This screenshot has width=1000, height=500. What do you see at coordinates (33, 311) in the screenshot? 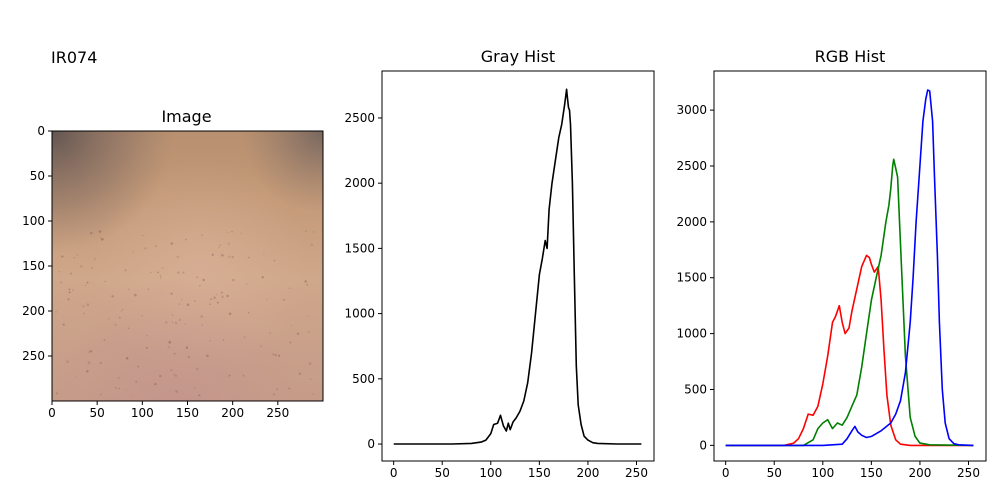
I see `image-y-tick-label: 200` at bounding box center [33, 311].